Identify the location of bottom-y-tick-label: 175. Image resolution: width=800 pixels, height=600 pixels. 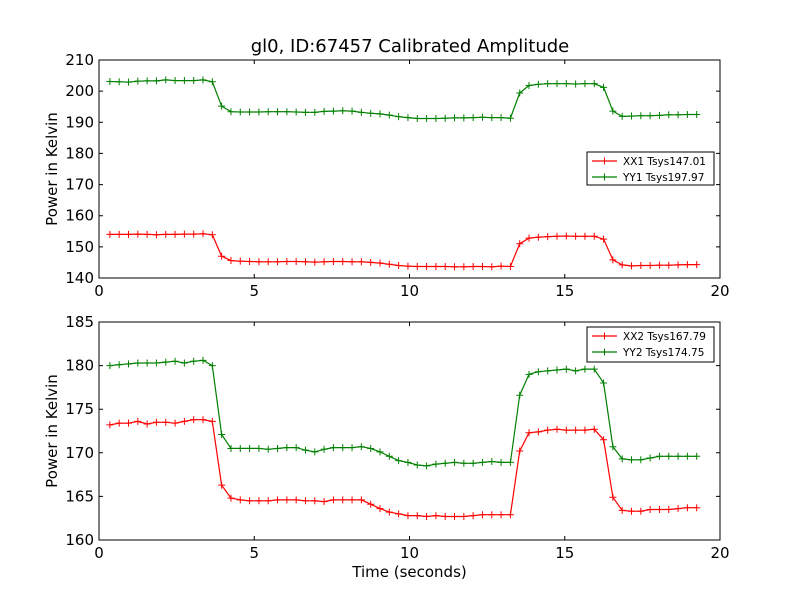
(79, 409).